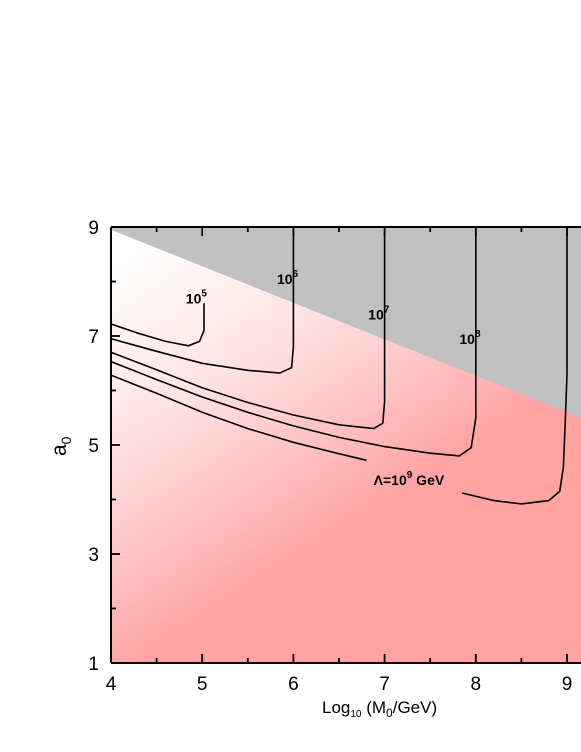 This screenshot has height=752, width=581. I want to click on contour-labels: 105 106 107 108 Λ=109 GeV, so click(333, 378).